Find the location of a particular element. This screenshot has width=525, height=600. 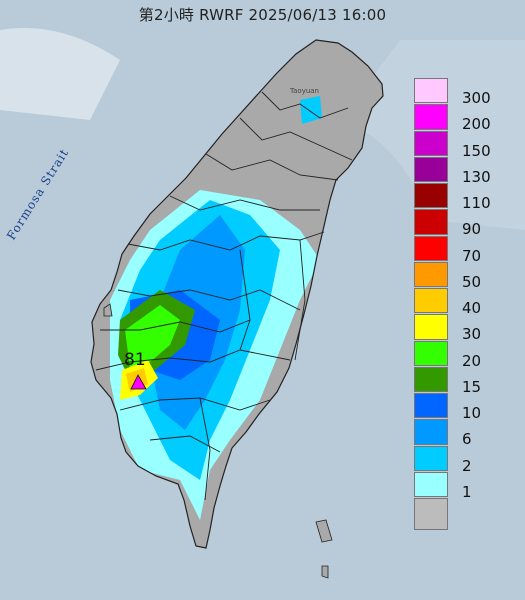

cloud-patch is located at coordinates (60, 74).